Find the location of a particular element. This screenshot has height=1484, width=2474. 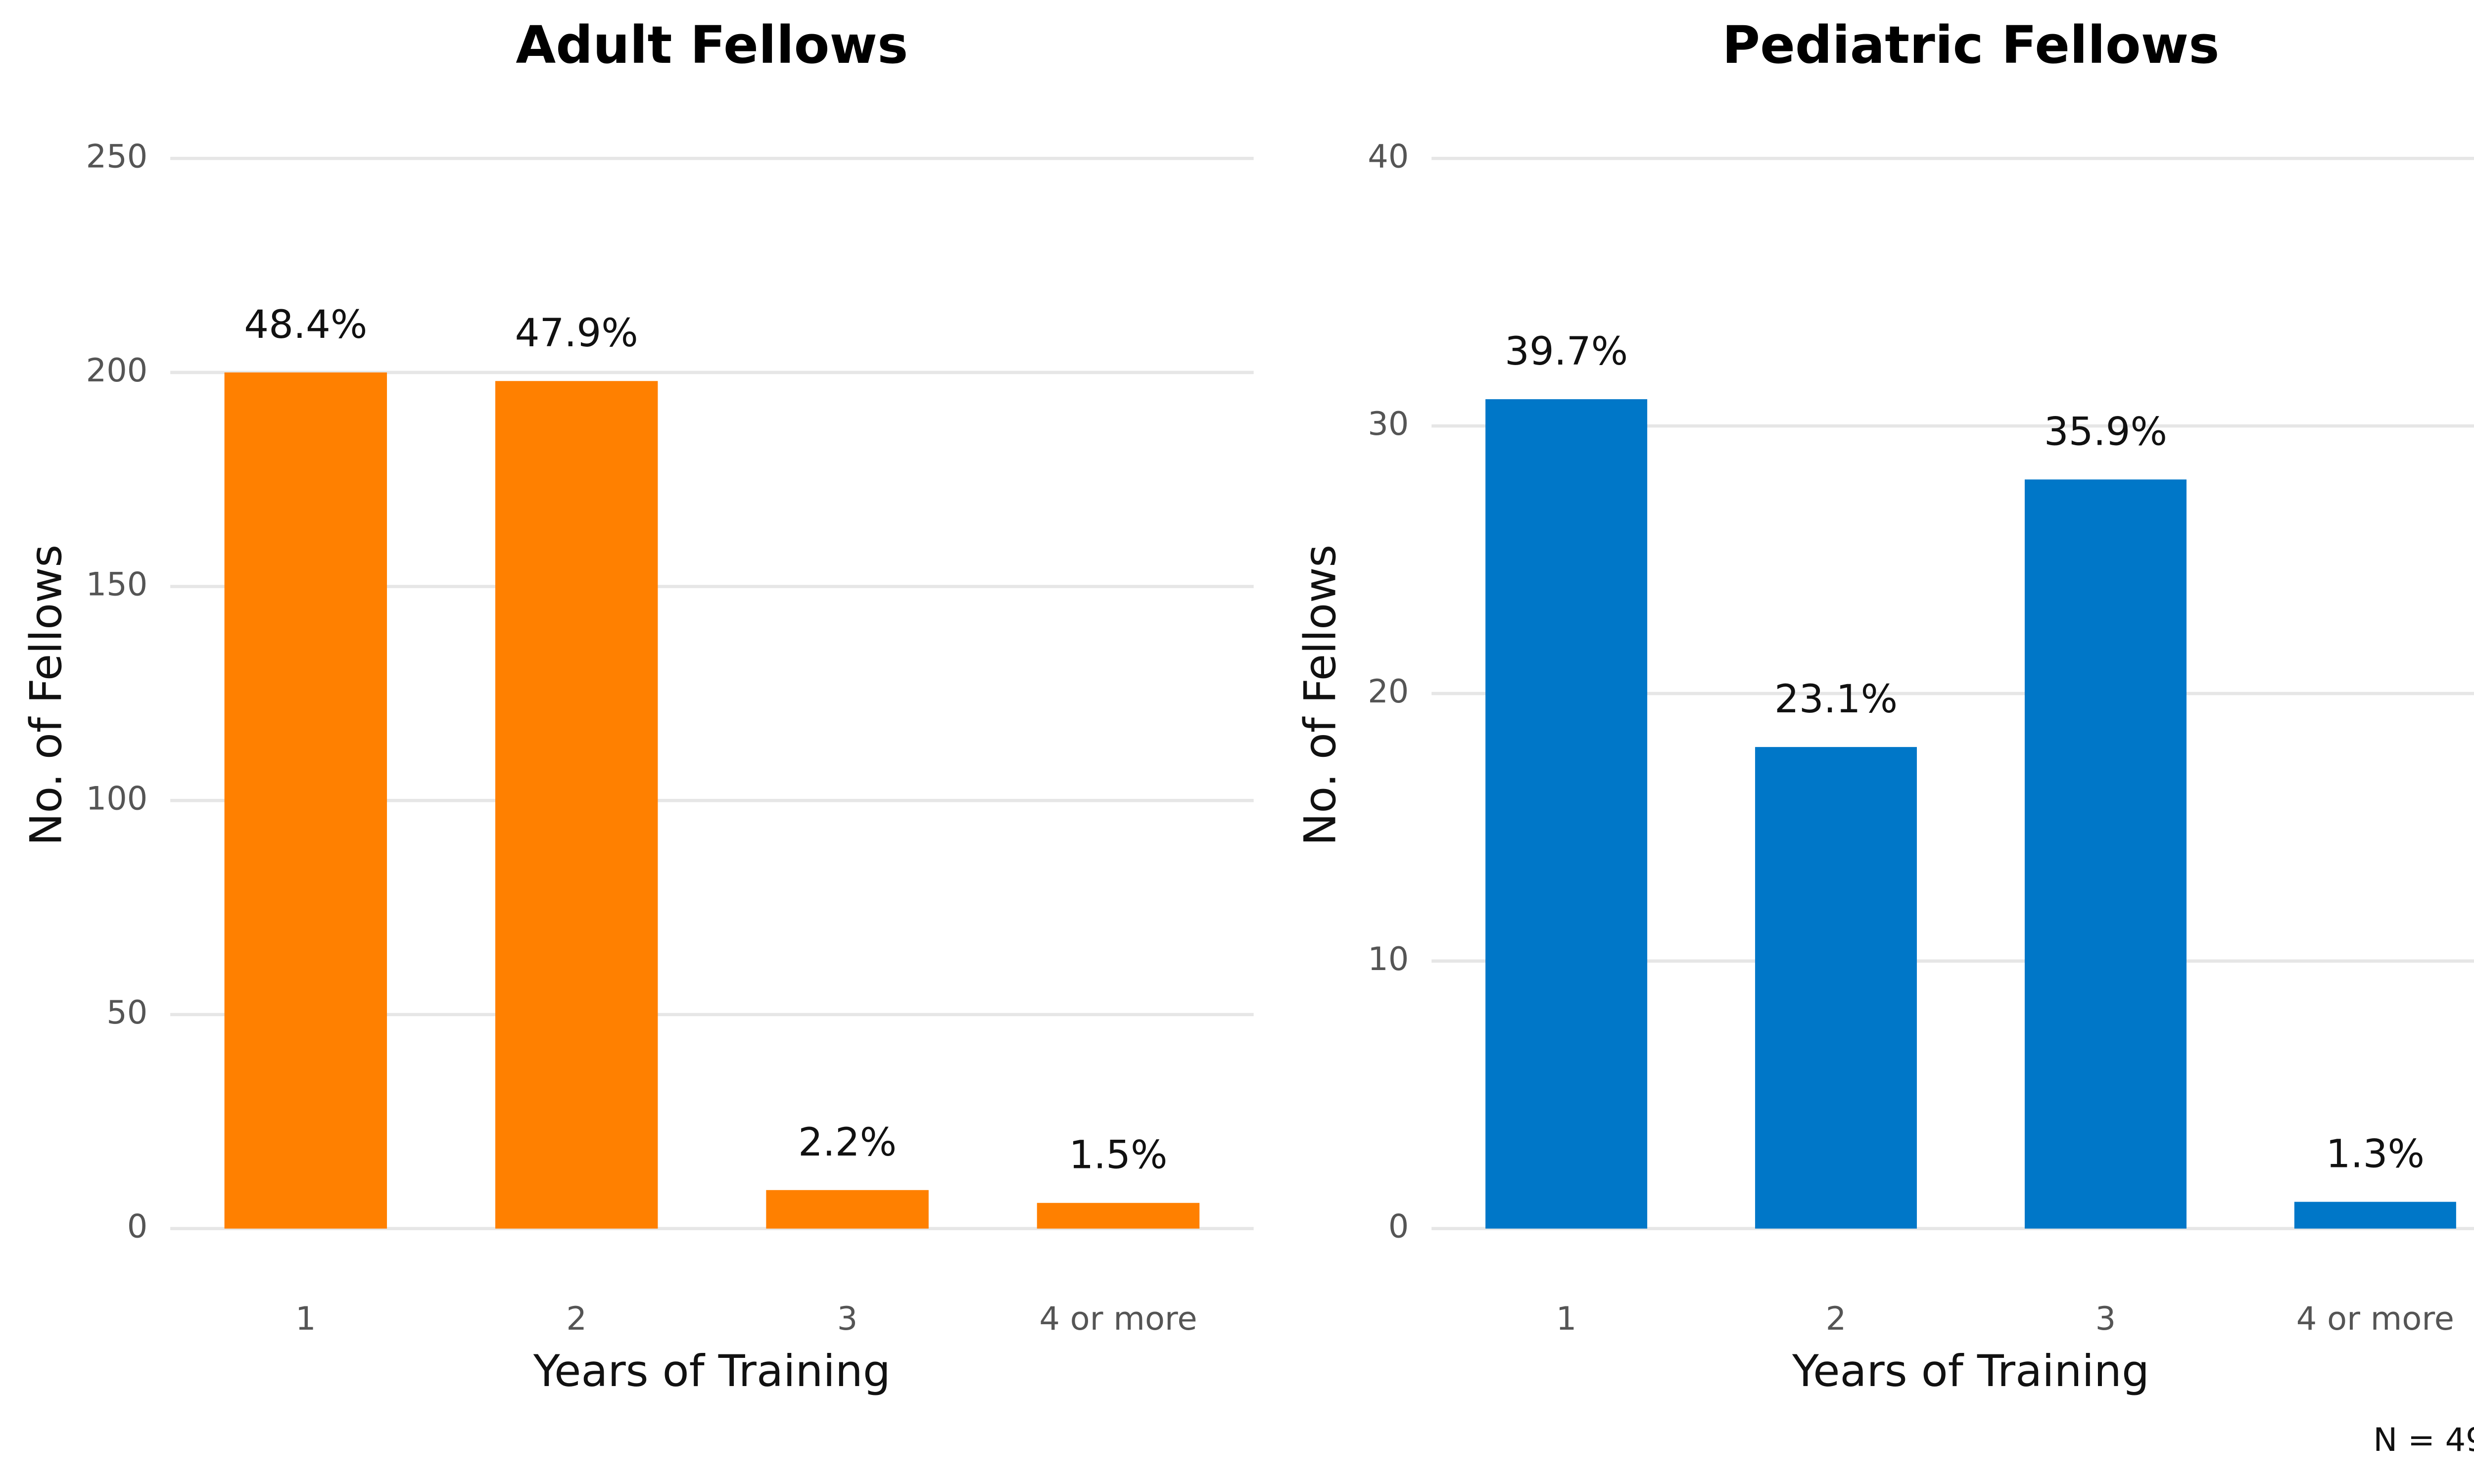

y-tick-label: 250 is located at coordinates (117, 156).